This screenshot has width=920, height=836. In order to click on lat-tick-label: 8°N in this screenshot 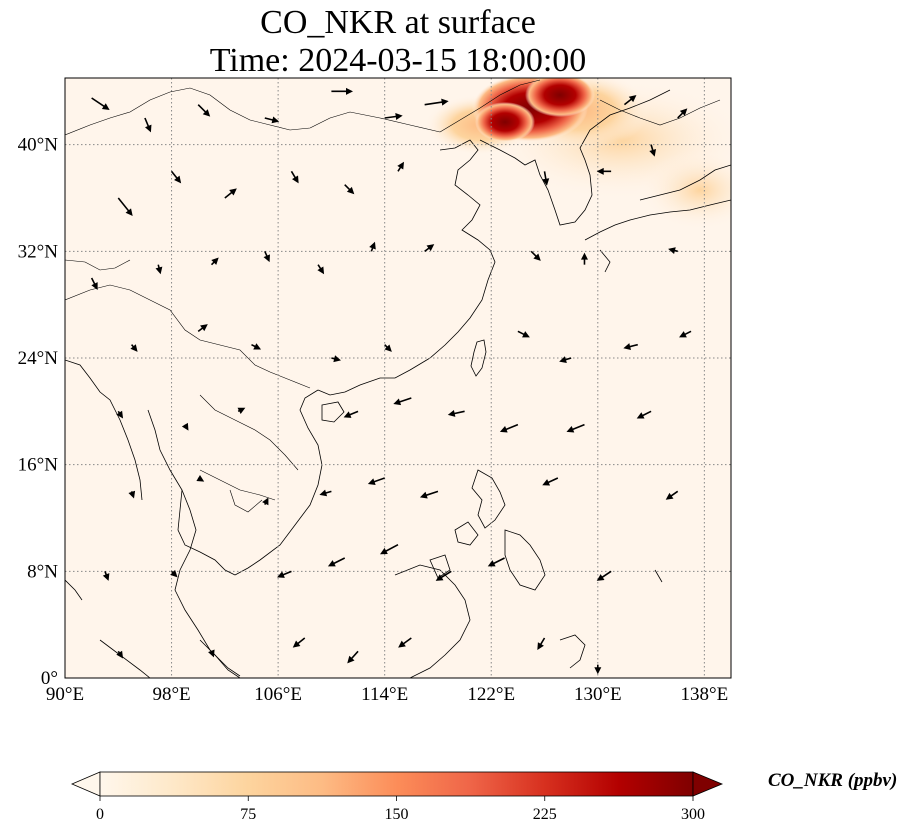, I will do `click(42, 571)`.